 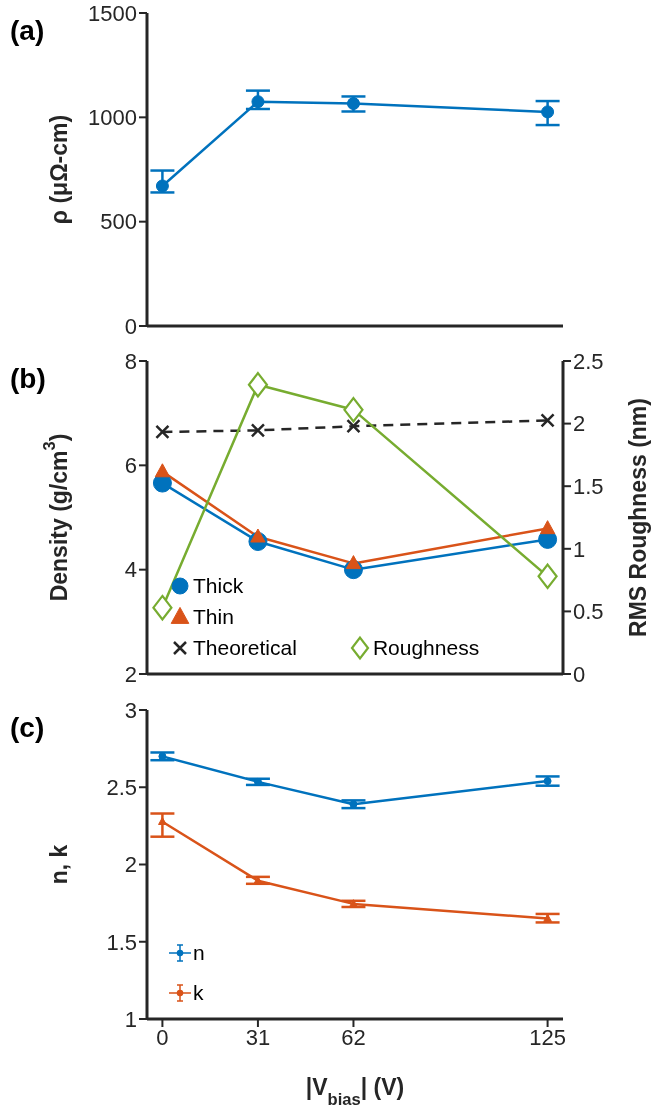 I want to click on y-tick-label: 1.5, so click(x=121, y=942).